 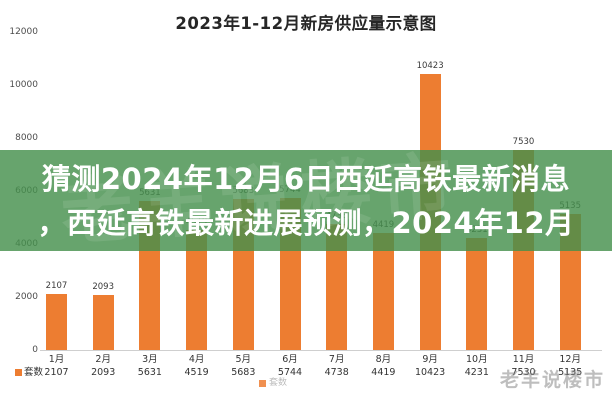 What do you see at coordinates (336, 372) in the screenshot?
I see `table-cell-value: 4738` at bounding box center [336, 372].